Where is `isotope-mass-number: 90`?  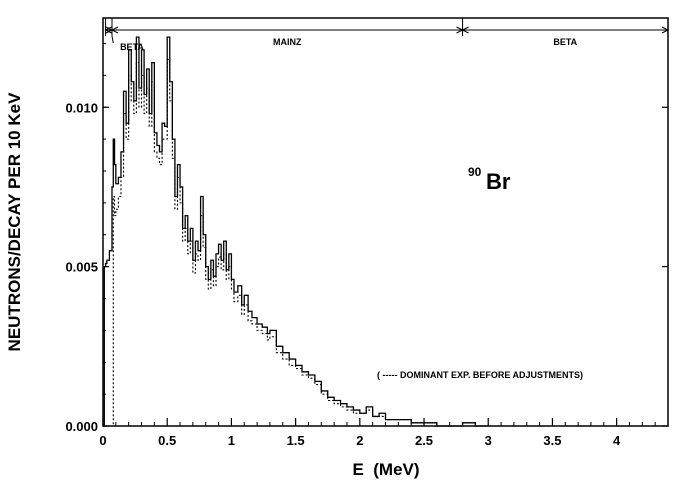
isotope-mass-number: 90 is located at coordinates (475, 172).